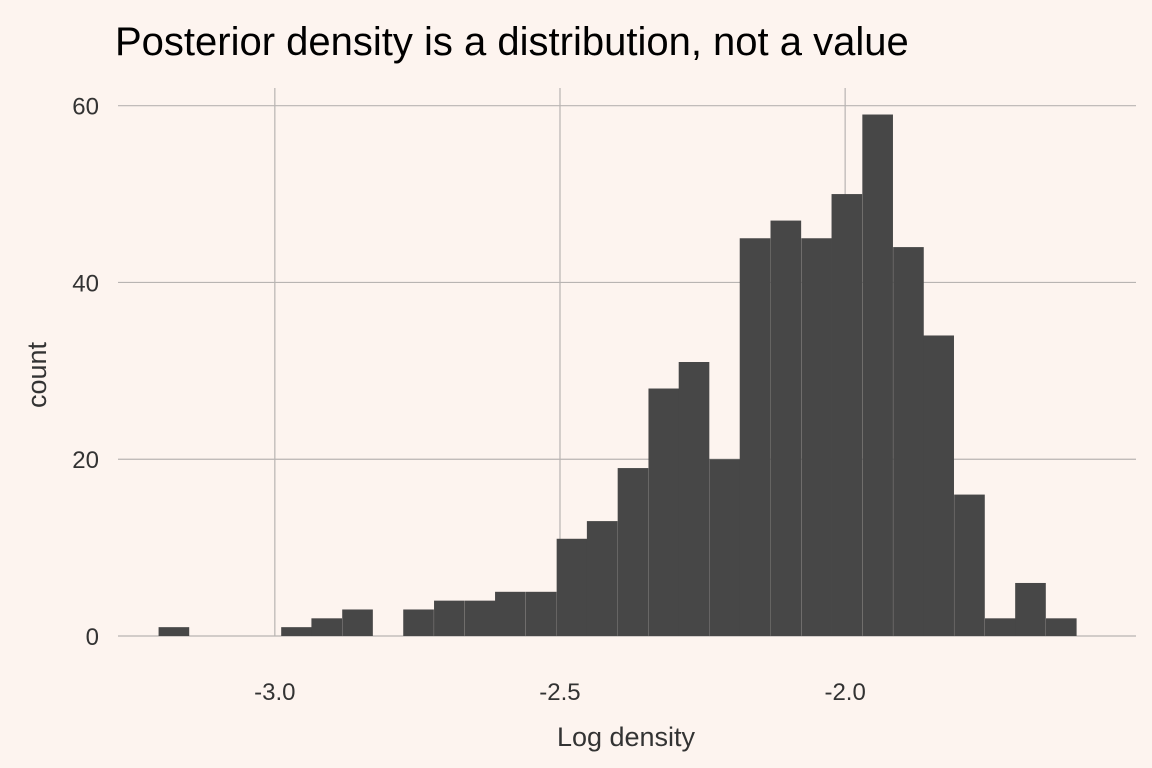  Describe the element at coordinates (85, 372) in the screenshot. I see `y-axis-ticks: 0 20 40 60` at that location.